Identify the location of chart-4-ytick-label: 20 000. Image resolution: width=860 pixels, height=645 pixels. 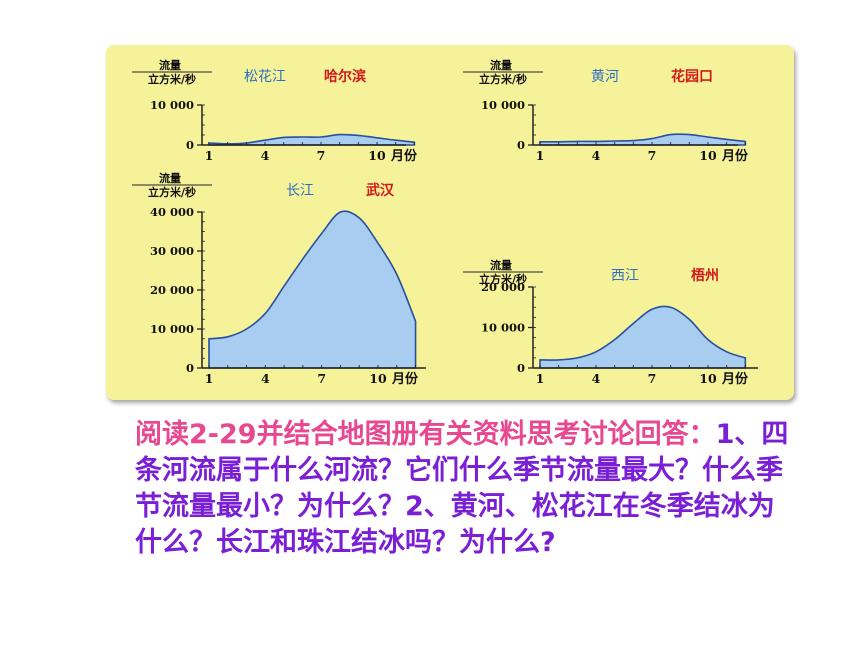
(503, 287).